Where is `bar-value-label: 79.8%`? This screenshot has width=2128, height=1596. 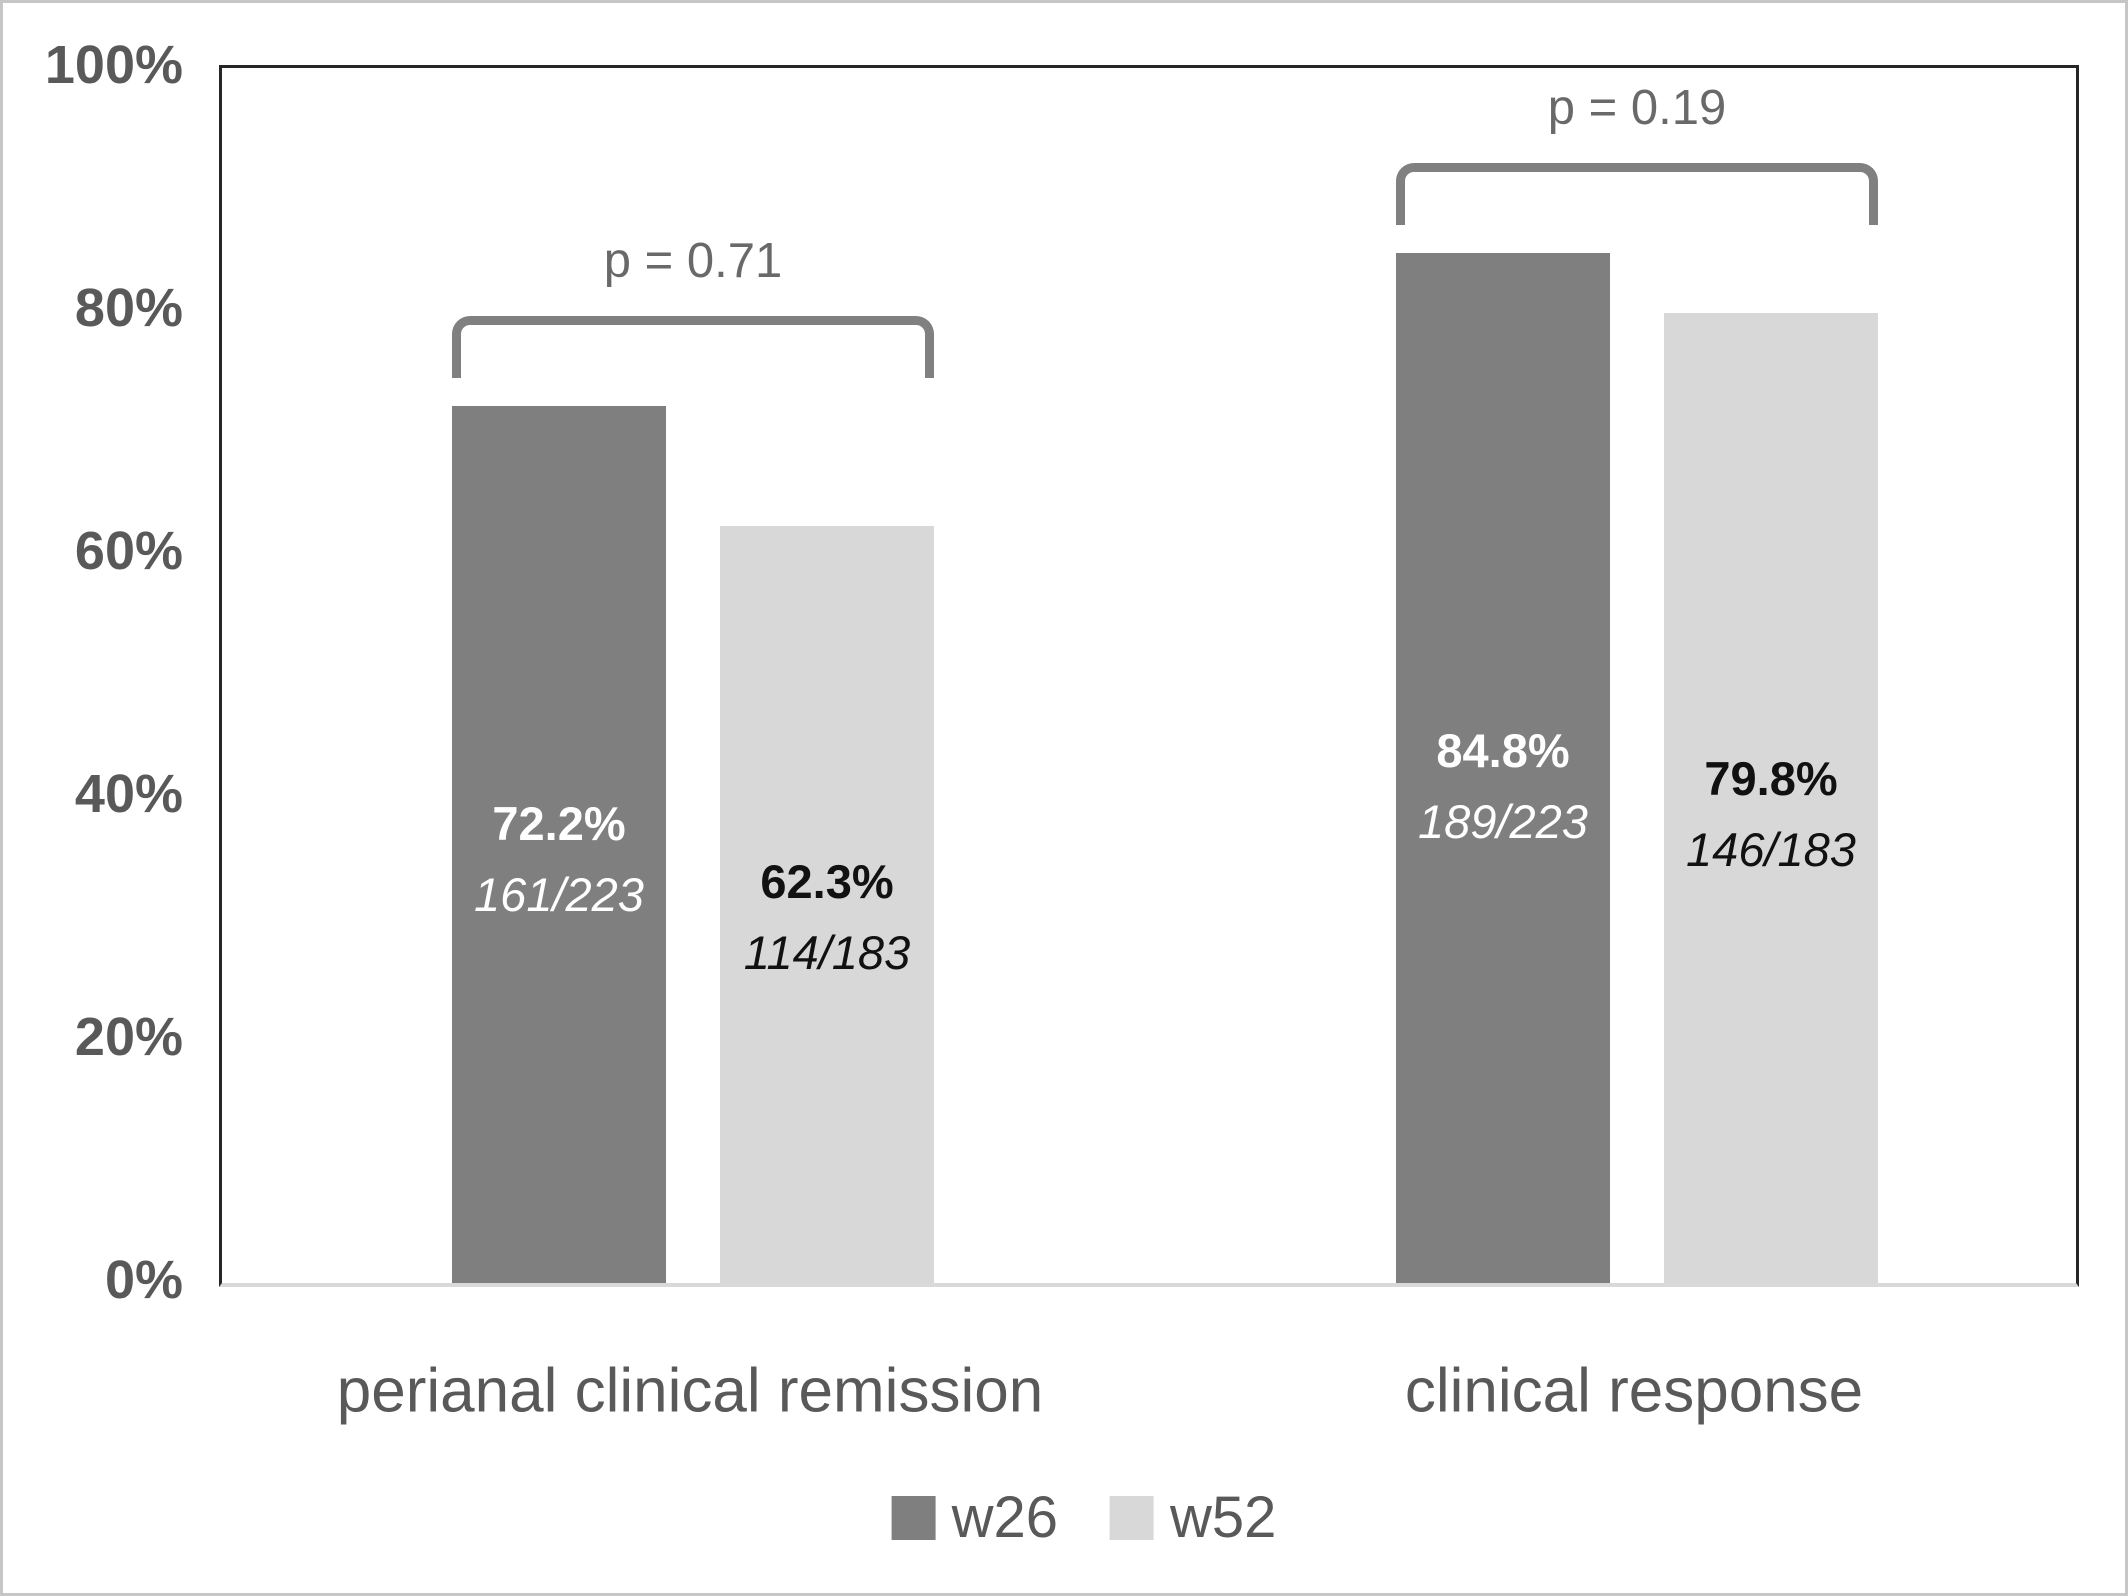 bar-value-label: 79.8% is located at coordinates (1771, 778).